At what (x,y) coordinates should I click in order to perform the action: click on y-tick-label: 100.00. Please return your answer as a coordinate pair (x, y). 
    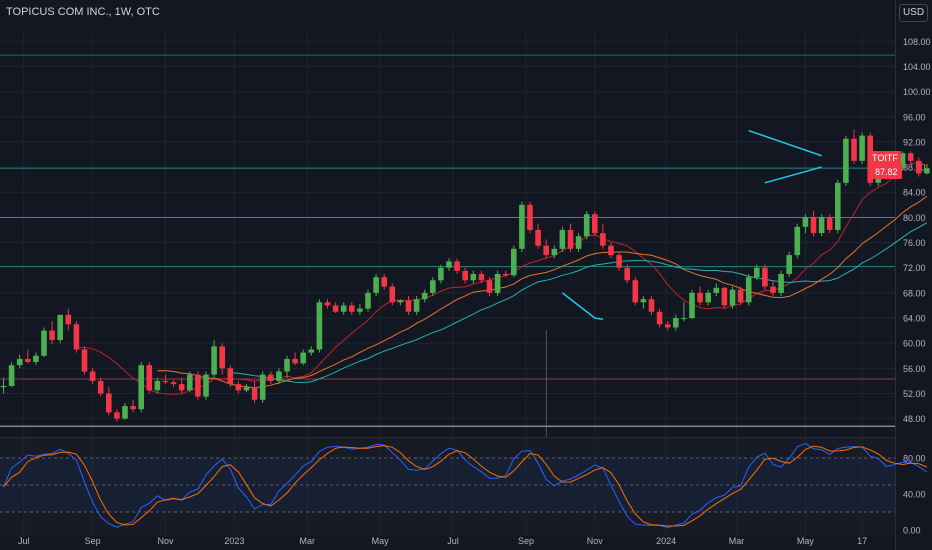
    Looking at the image, I should click on (917, 92).